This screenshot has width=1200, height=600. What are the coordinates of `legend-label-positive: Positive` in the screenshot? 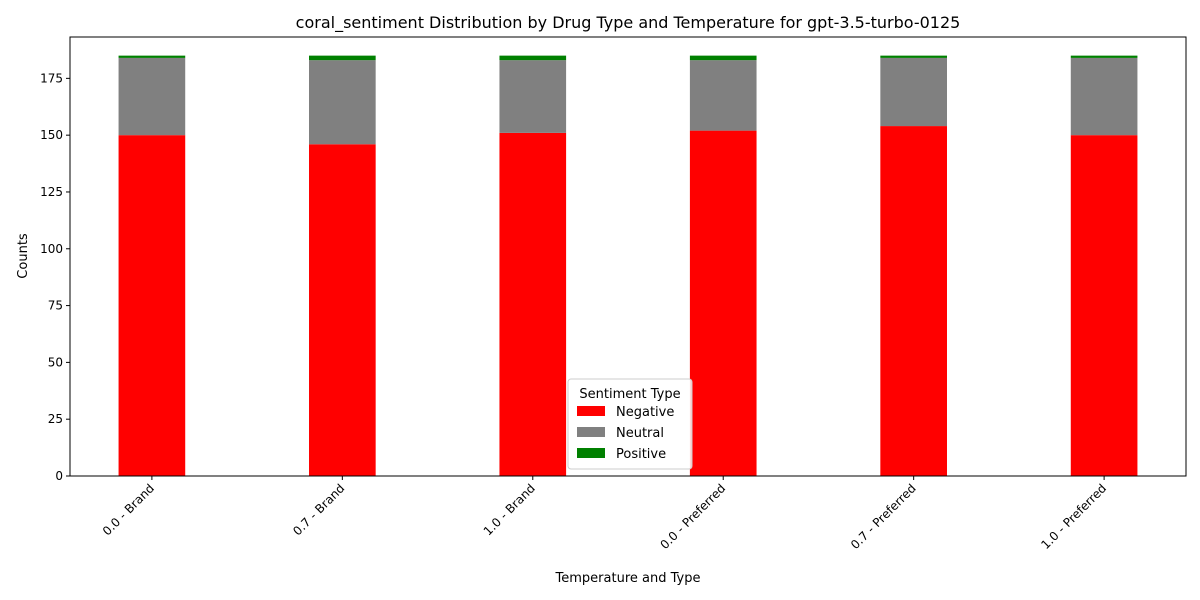 It's located at (641, 454).